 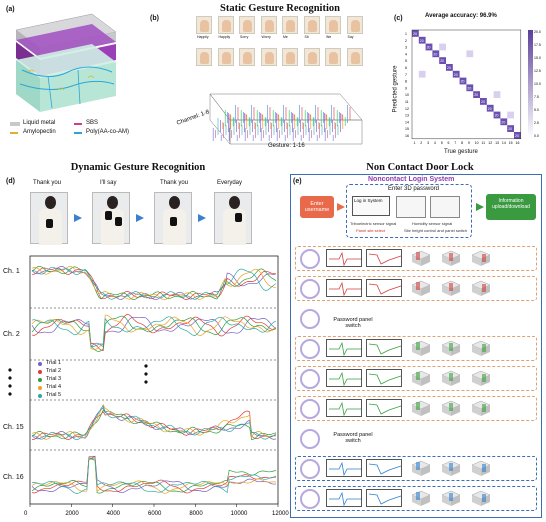 I want to click on y-tick-label: 13, so click(x=407, y=116).